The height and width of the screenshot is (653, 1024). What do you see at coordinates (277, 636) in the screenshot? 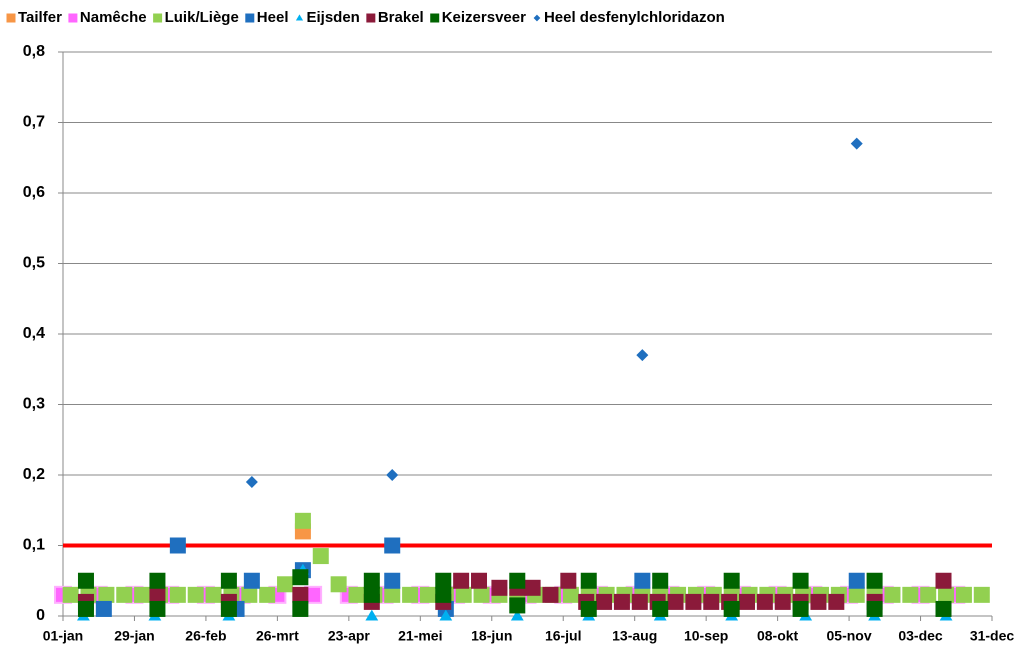
I see `x-tick-label: 26-mrt` at bounding box center [277, 636].